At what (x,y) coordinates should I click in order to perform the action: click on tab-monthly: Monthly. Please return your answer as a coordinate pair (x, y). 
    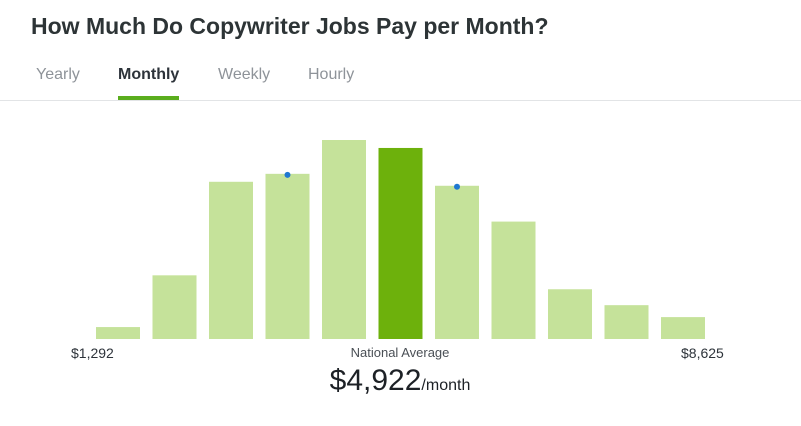
    Looking at the image, I should click on (149, 83).